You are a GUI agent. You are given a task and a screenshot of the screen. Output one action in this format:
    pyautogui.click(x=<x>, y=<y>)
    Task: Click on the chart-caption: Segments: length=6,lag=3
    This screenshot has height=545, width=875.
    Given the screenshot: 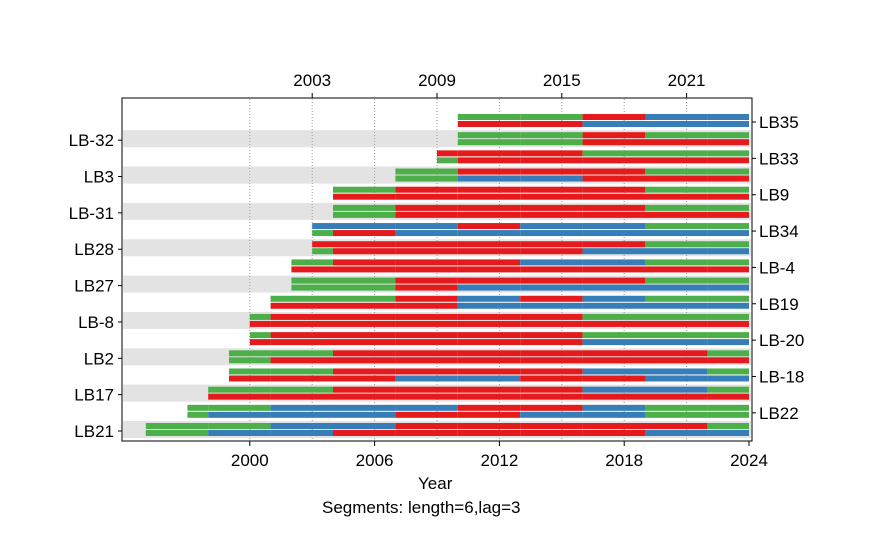 What is the action you would take?
    pyautogui.click(x=421, y=507)
    